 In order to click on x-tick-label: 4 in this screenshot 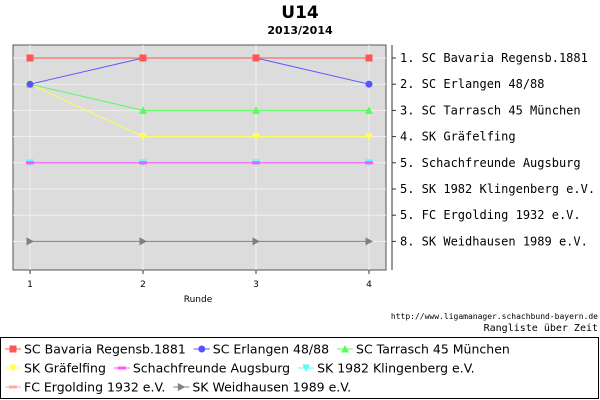, I will do `click(369, 285)`.